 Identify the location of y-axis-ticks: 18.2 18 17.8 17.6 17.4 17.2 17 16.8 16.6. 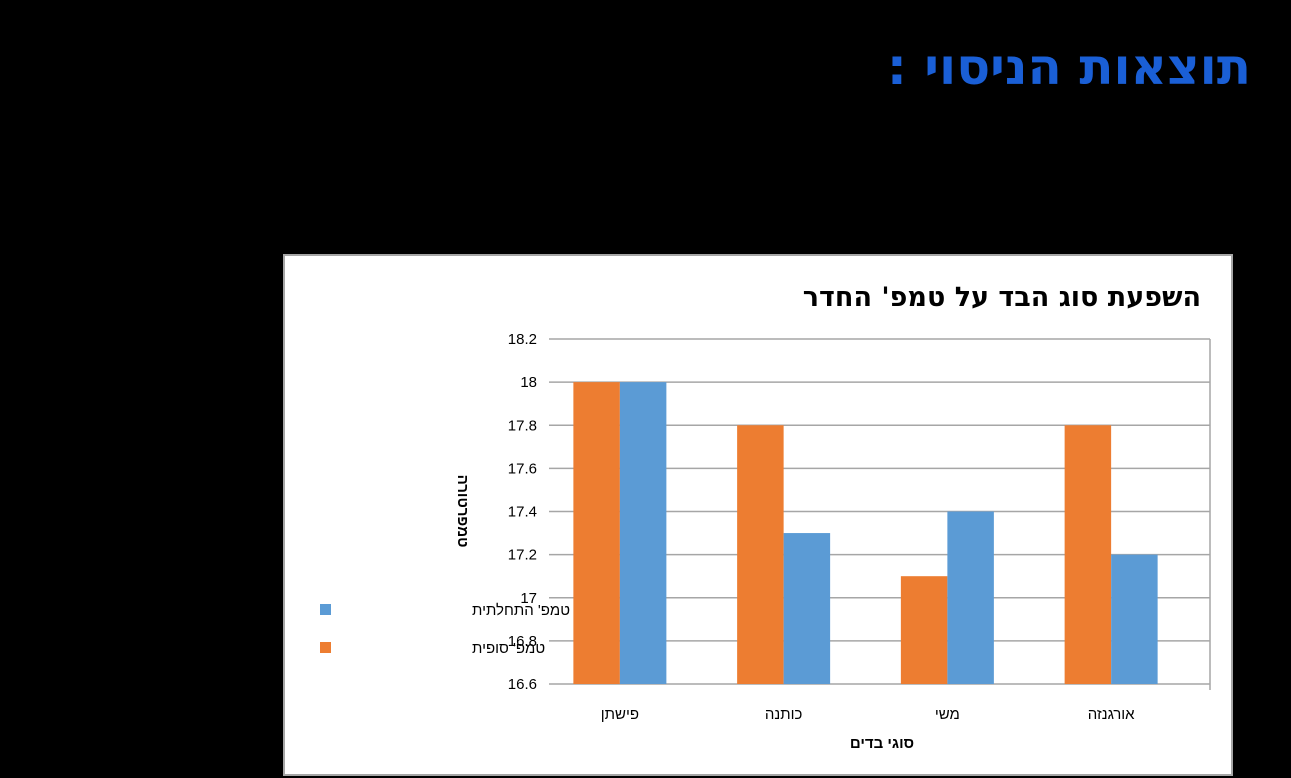
(522, 512).